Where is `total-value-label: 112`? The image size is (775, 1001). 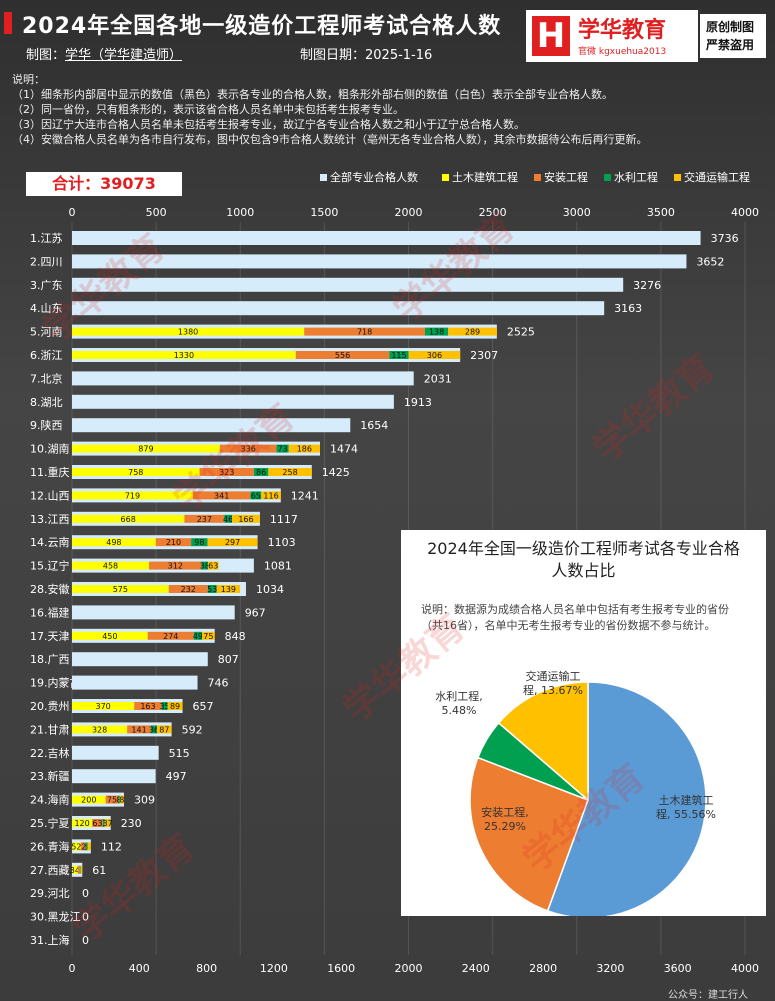
total-value-label: 112 is located at coordinates (111, 846).